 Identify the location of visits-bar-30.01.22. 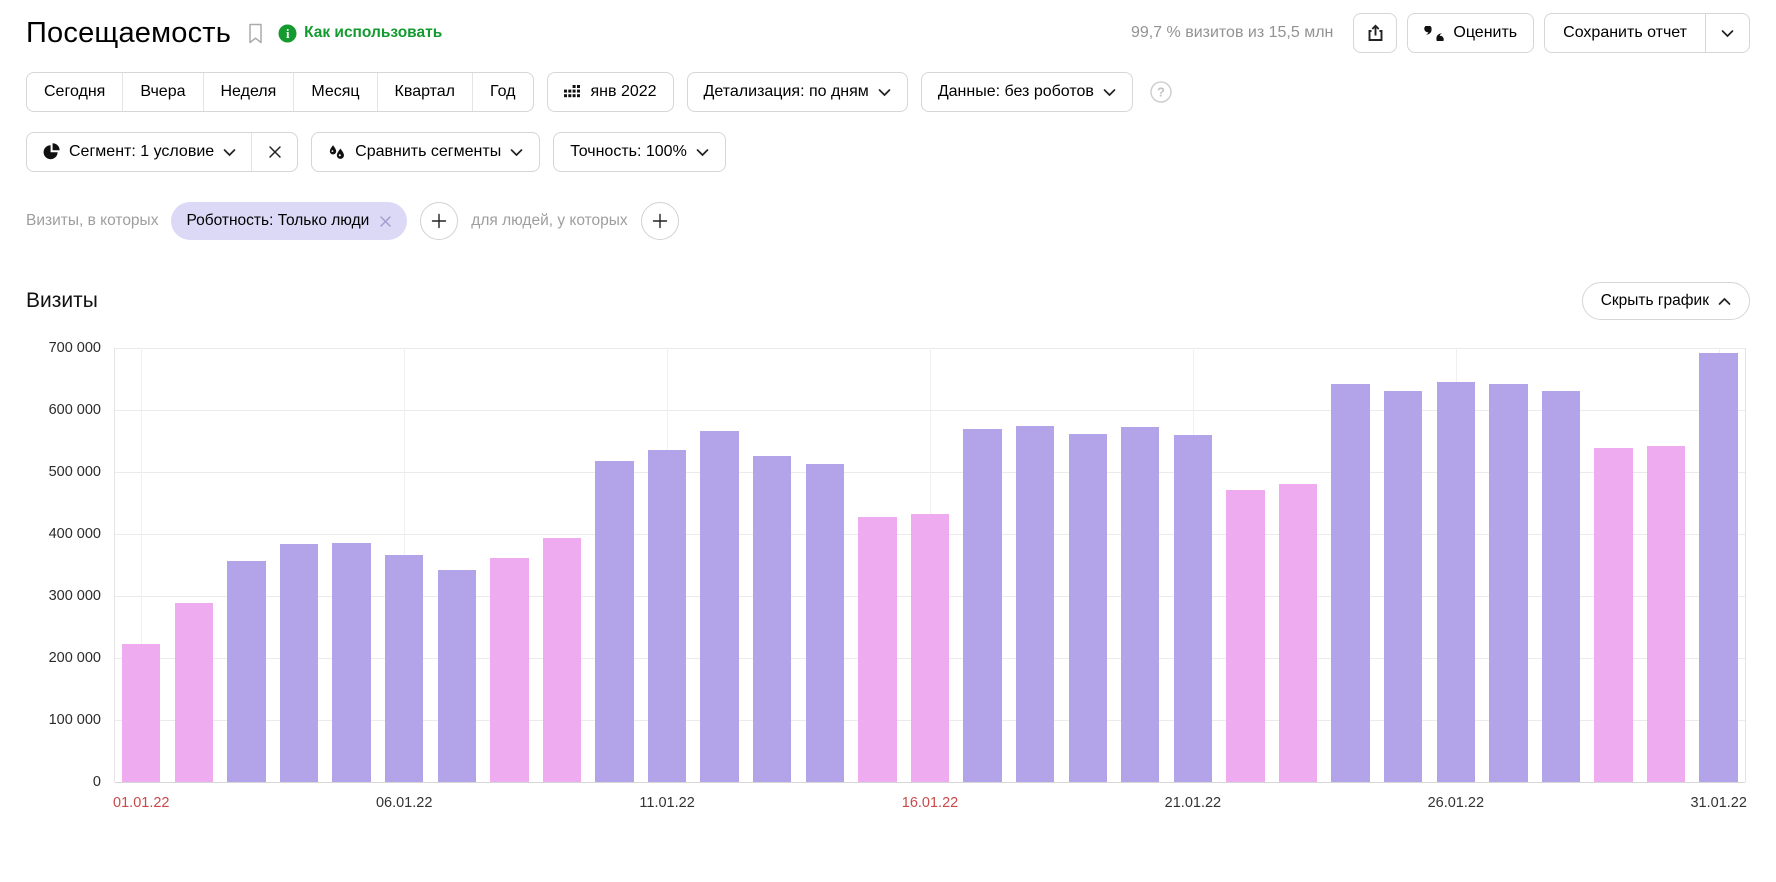
(1666, 613).